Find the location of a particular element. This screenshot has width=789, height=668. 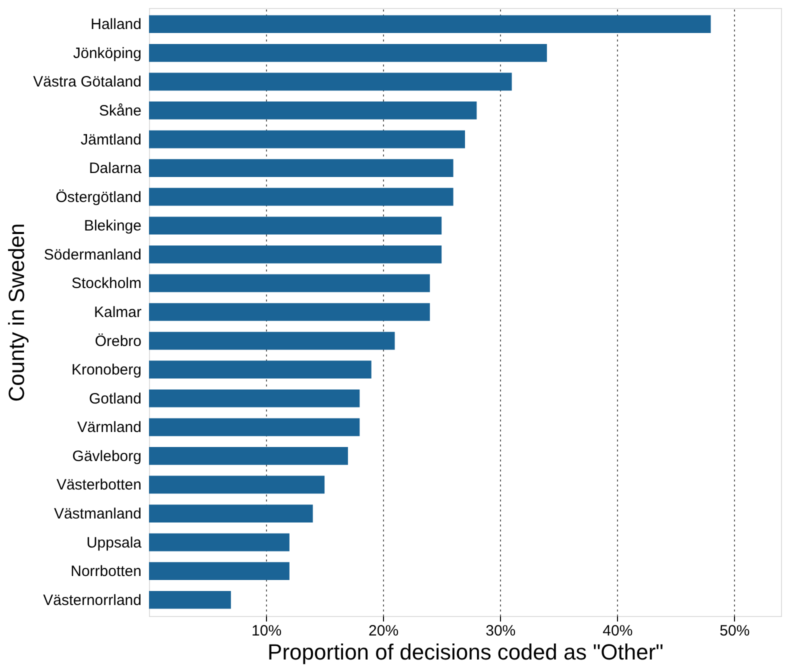

y-tick-label: Jämtland is located at coordinates (111, 139).